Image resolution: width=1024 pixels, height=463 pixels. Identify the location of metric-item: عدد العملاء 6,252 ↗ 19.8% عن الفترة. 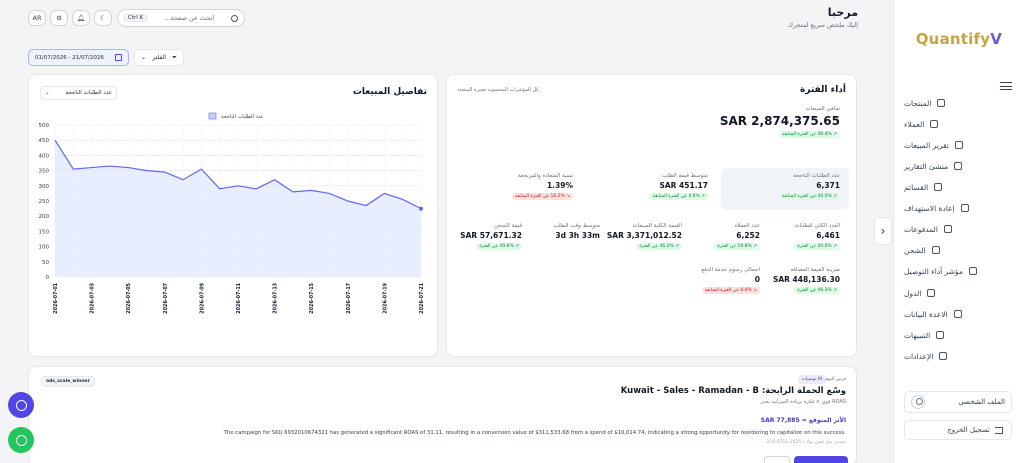
(737, 236).